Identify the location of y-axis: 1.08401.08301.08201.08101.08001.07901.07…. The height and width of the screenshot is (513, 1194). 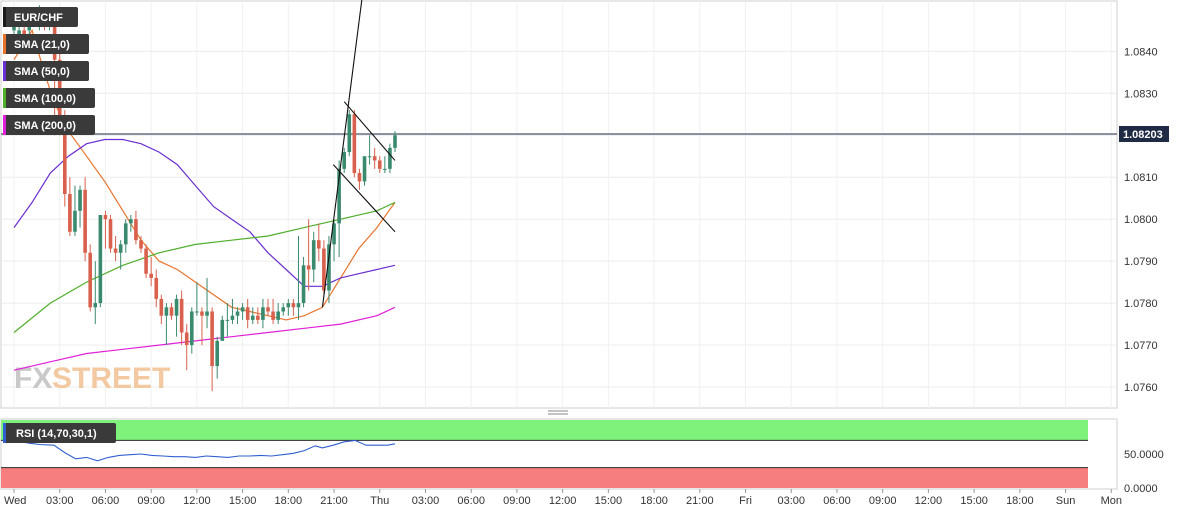
(1141, 220).